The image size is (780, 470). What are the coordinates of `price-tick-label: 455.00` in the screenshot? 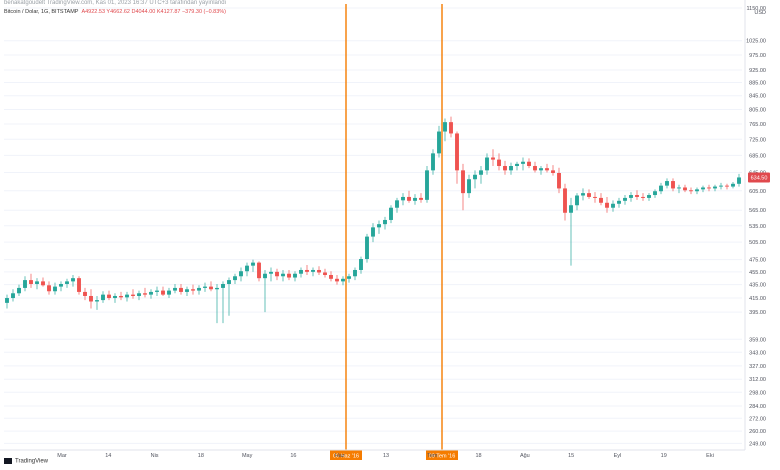 It's located at (757, 273).